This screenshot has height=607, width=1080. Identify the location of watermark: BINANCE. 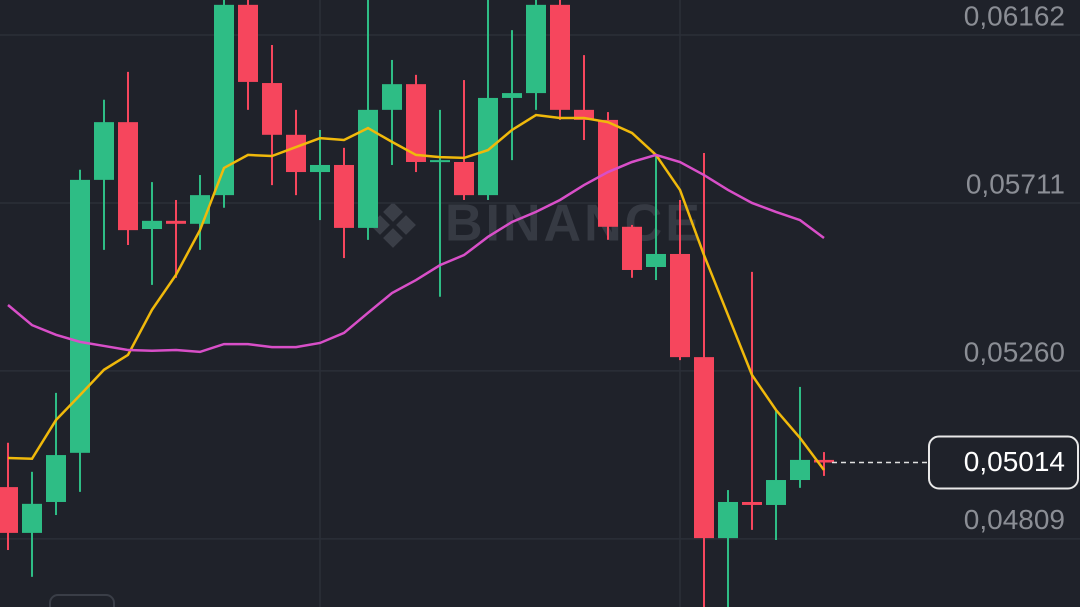
(574, 224).